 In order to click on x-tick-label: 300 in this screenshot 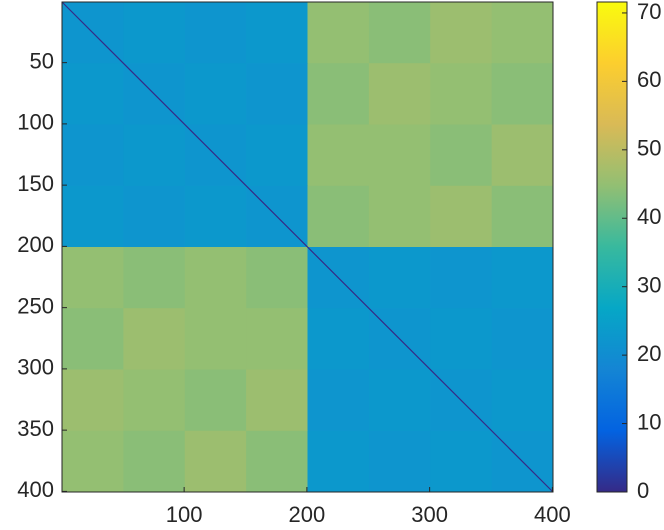, I will do `click(429, 514)`.